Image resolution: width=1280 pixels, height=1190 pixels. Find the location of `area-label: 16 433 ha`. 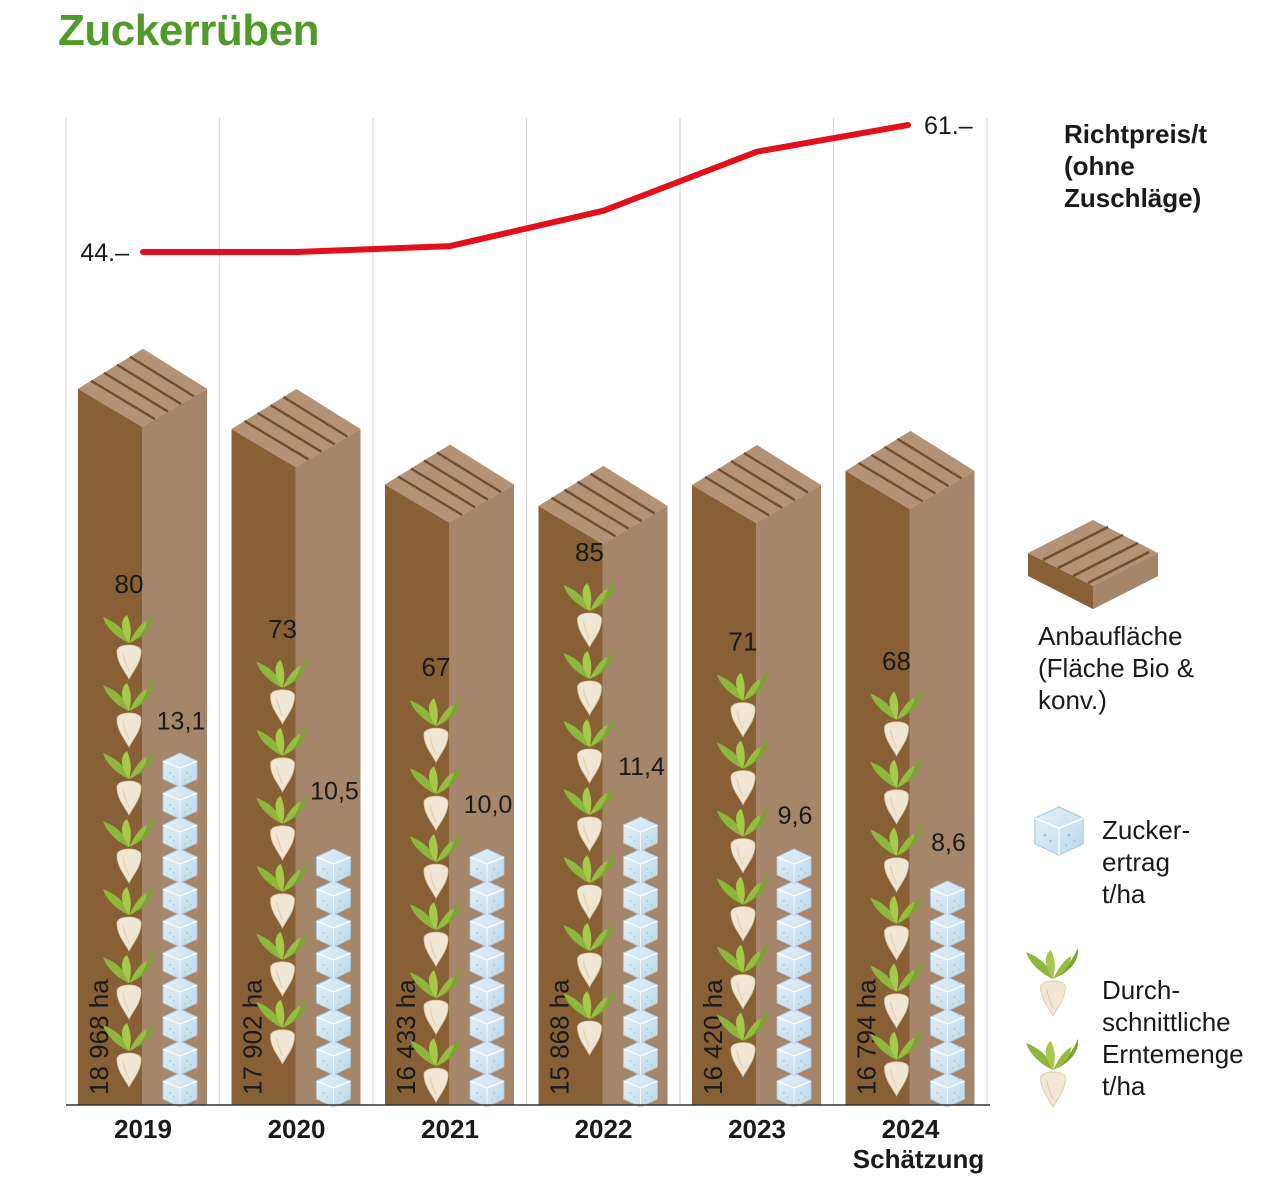

area-label: 16 433 ha is located at coordinates (406, 1037).